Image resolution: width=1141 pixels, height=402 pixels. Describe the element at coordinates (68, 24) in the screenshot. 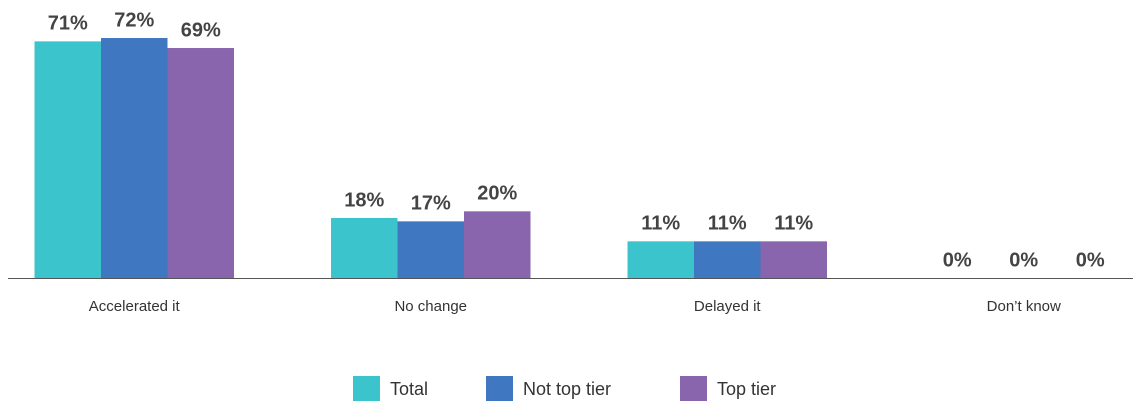

I see `value-label: 71%` at that location.